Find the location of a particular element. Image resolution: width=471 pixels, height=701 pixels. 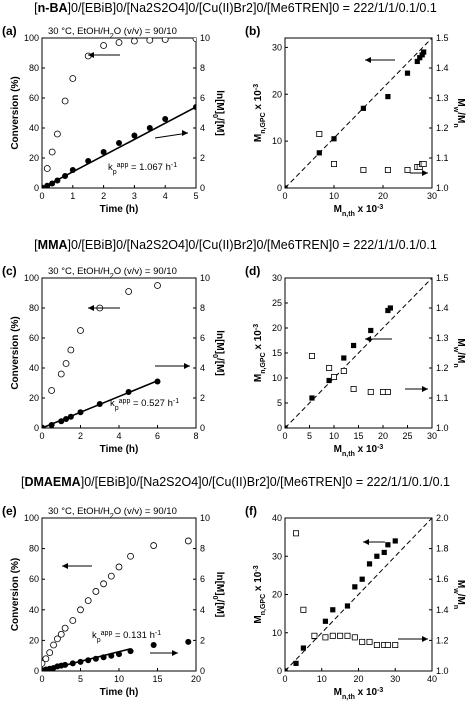

y2-tick-label: 1.6 is located at coordinates (442, 579).